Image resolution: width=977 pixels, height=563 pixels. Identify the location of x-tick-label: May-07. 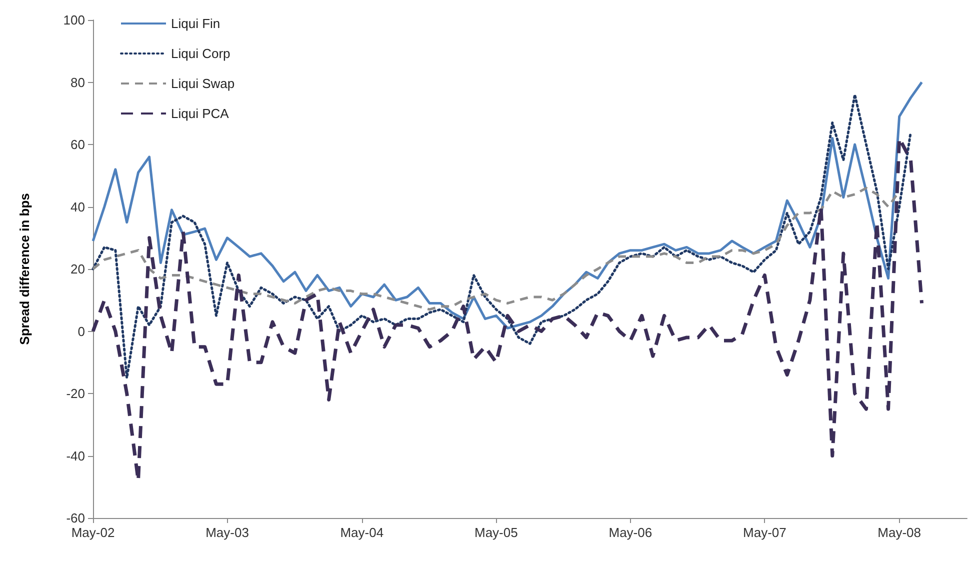
(764, 532).